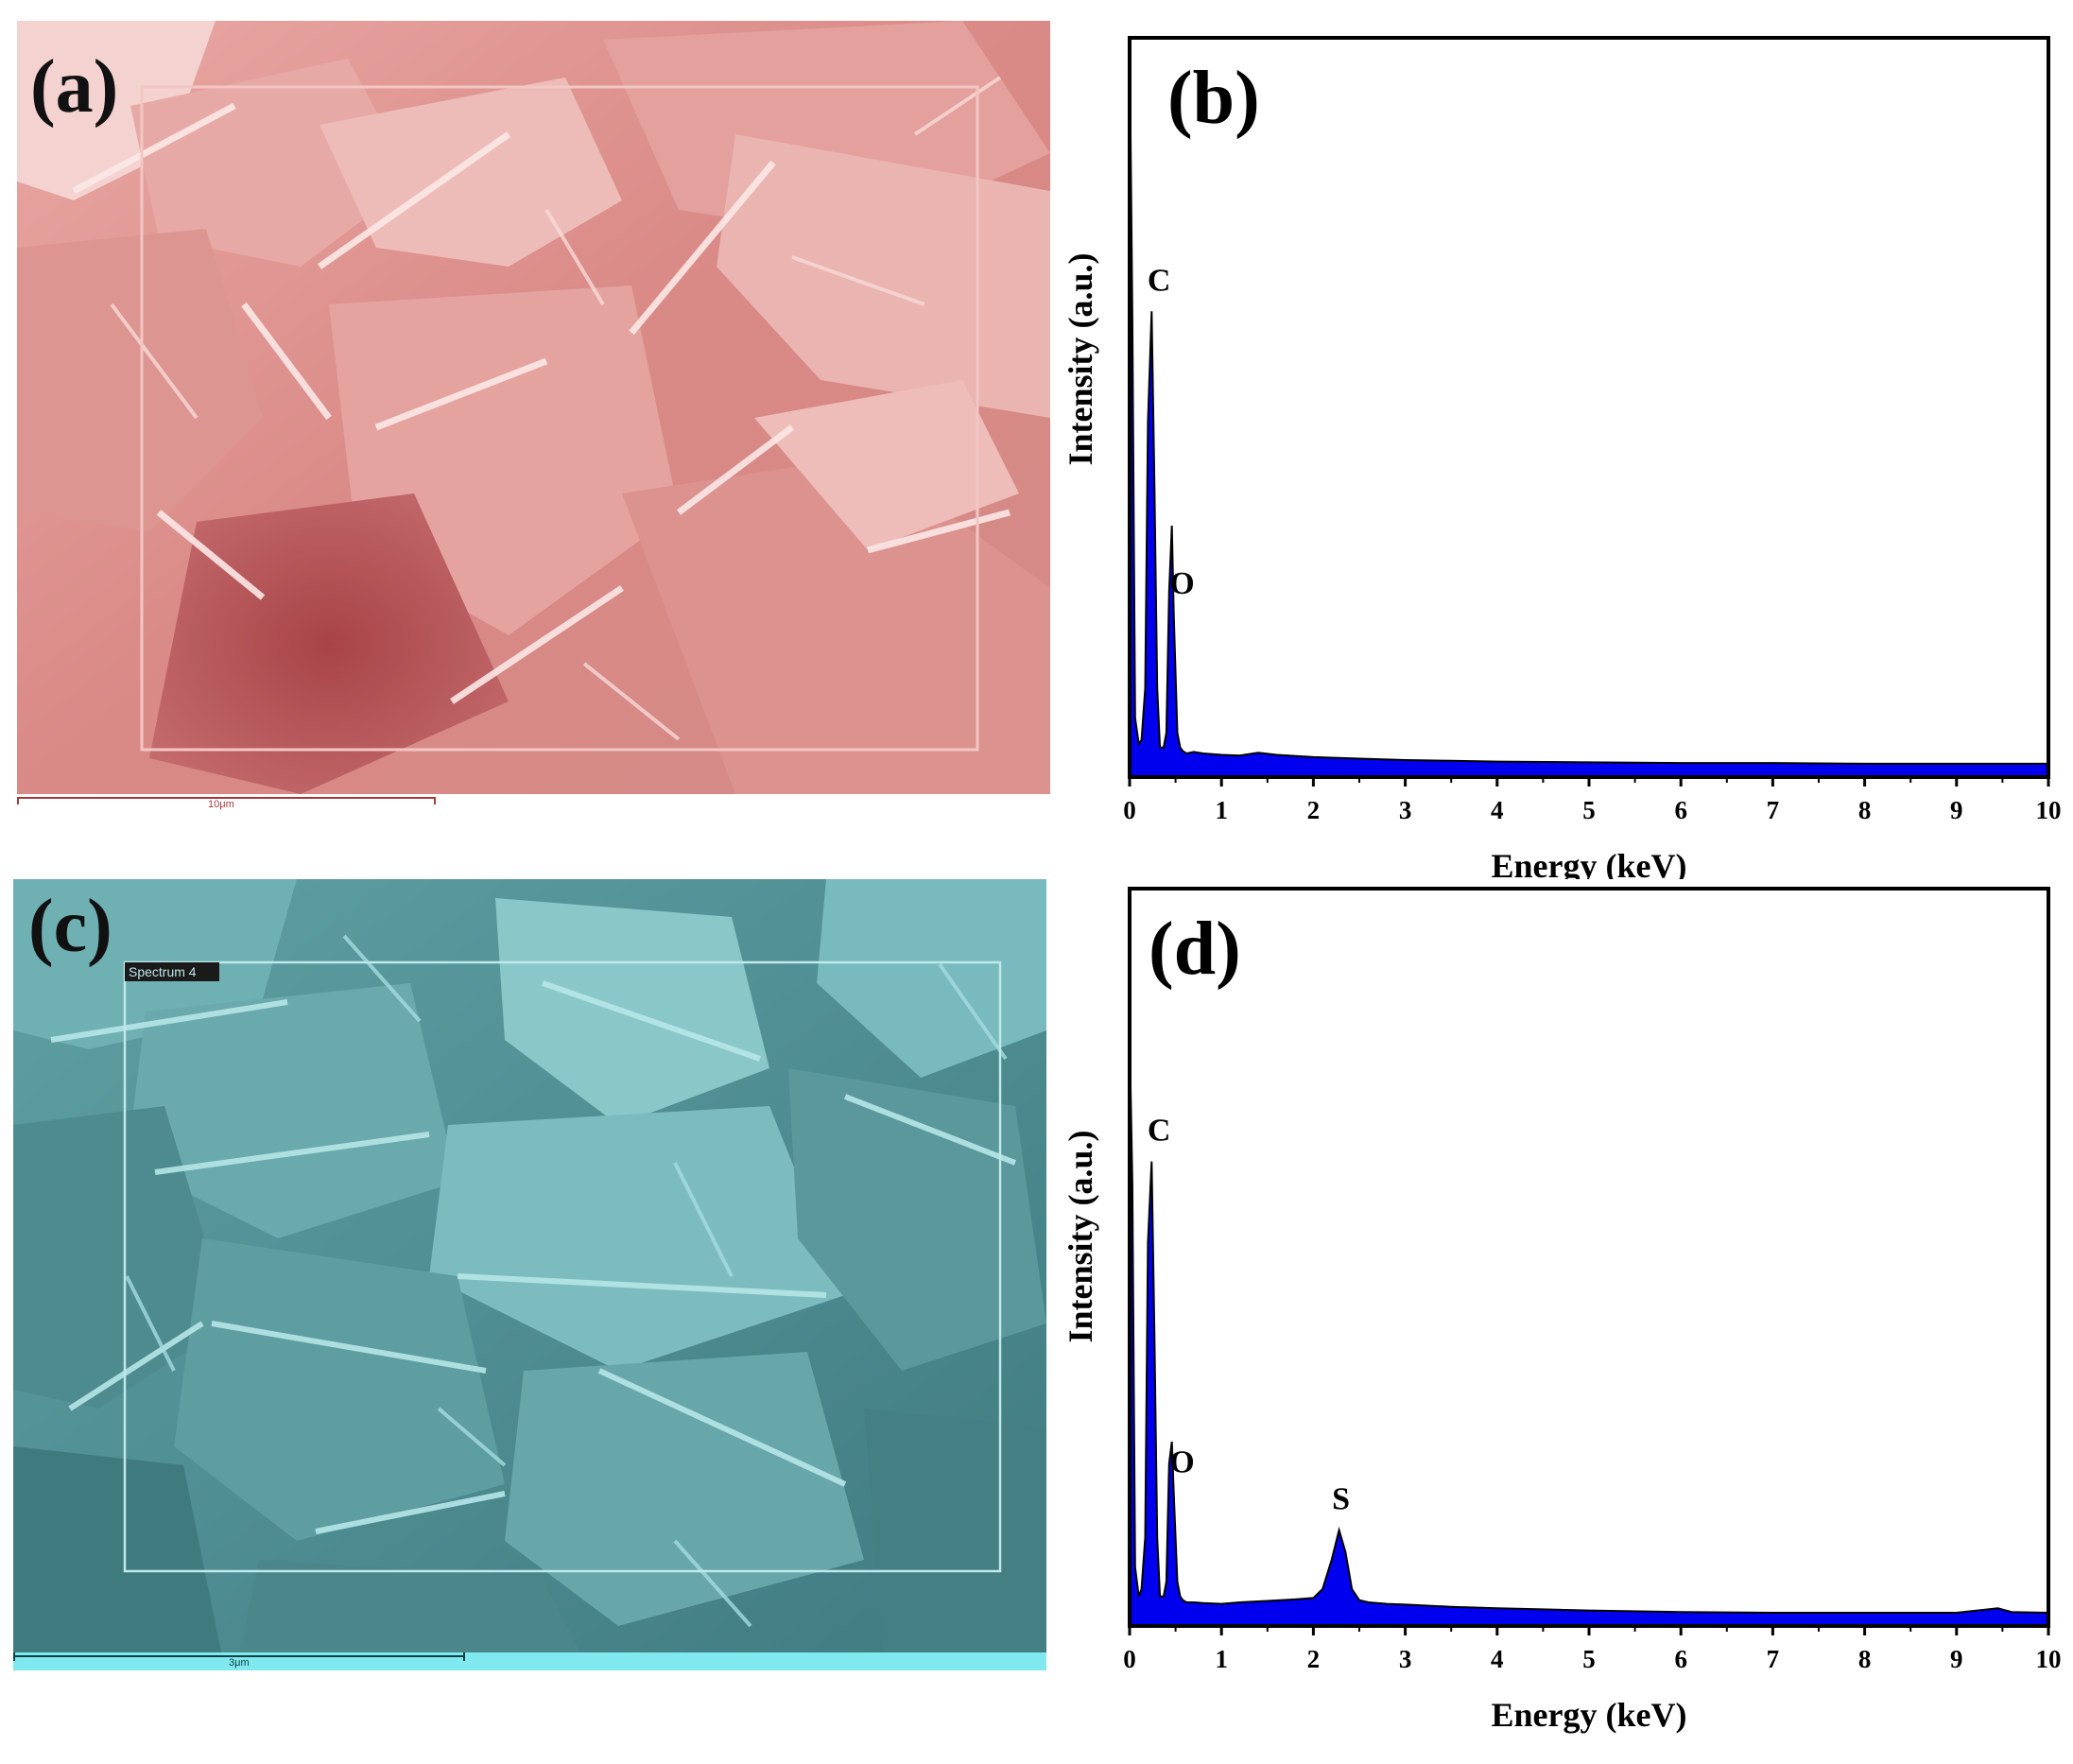 Image resolution: width=2073 pixels, height=1764 pixels. I want to click on chart-1-xtick-label-4: 4, so click(1497, 1659).